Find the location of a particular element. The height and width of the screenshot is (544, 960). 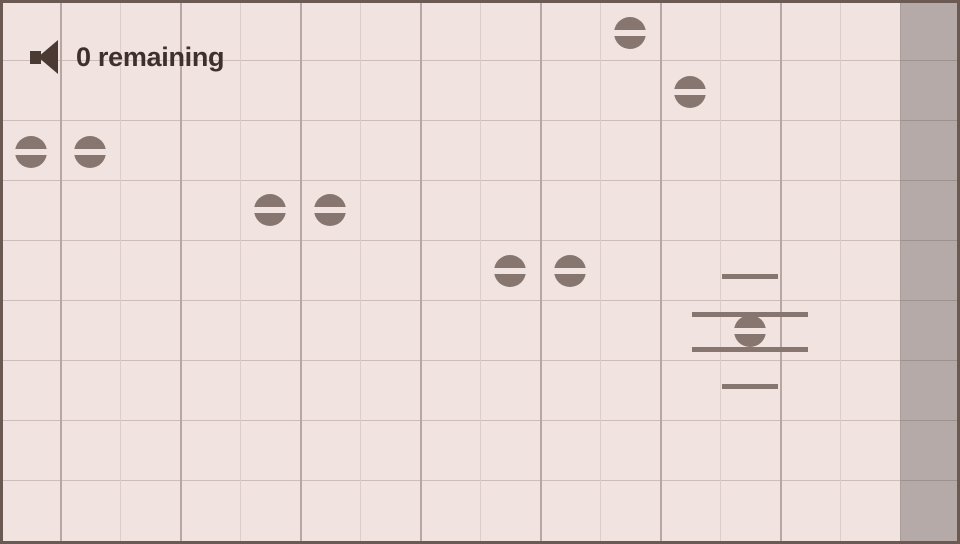

speaker-icon is located at coordinates (46, 57).